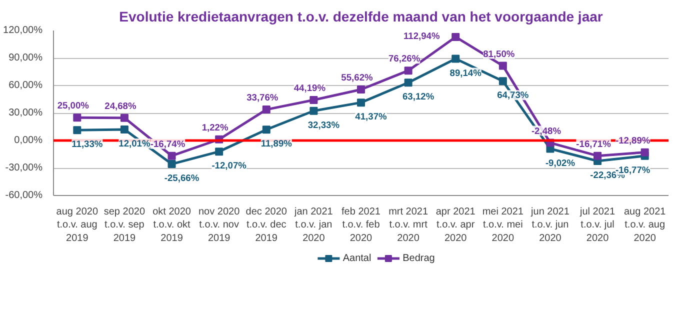  I want to click on y-tick-label: -60,00%, so click(24, 195).